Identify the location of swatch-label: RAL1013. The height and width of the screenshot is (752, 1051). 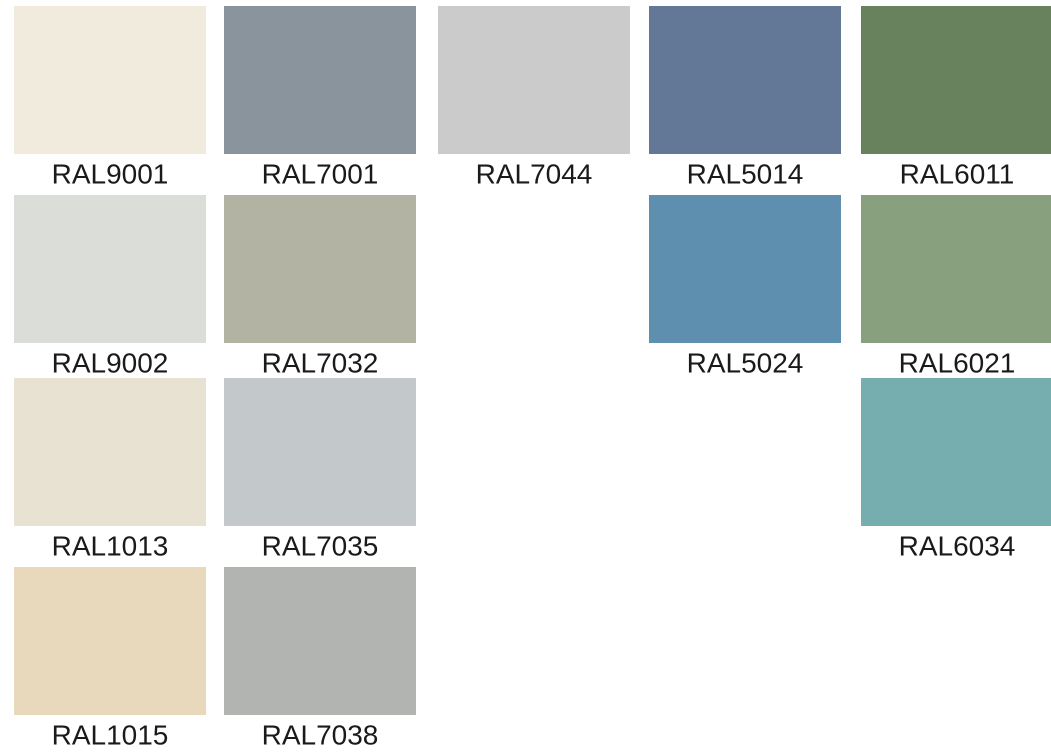
(110, 545).